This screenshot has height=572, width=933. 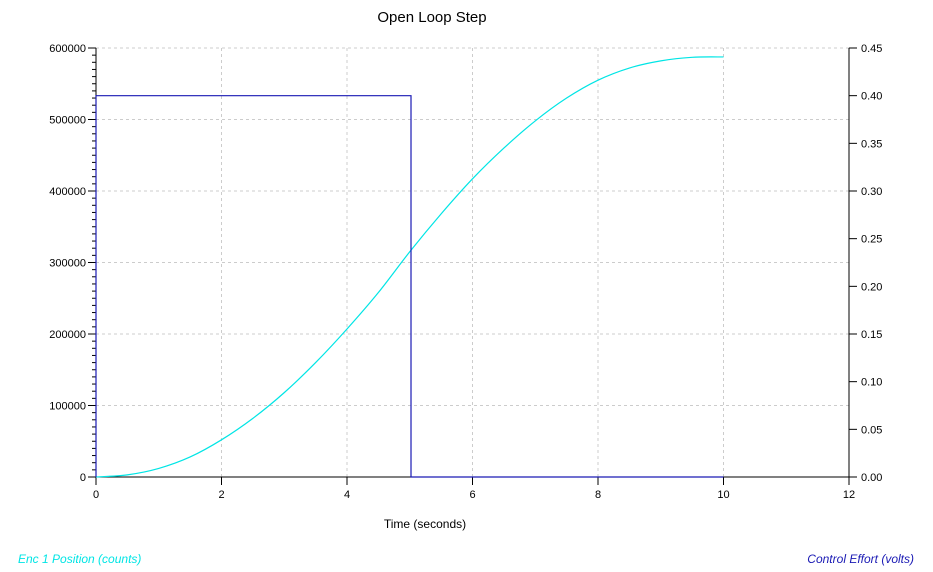 I want to click on chart-title: Open Loop Step, so click(x=431, y=17).